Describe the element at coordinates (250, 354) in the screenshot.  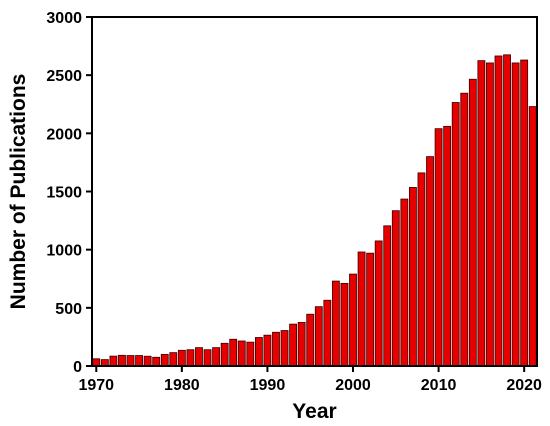
I see `bar-1988` at that location.